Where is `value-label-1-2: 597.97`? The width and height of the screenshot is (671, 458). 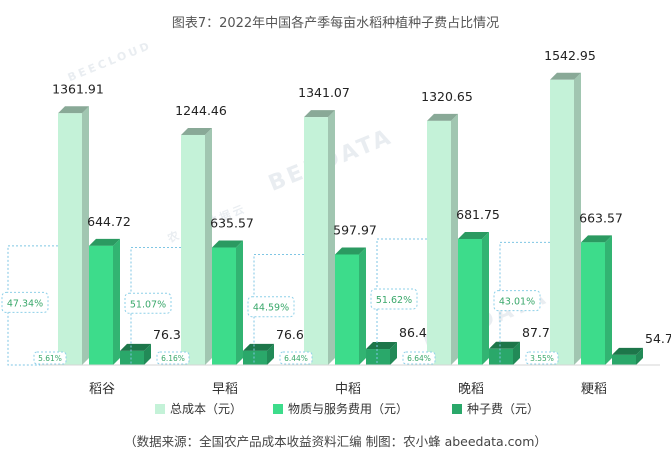
value-label-1-2: 597.97 is located at coordinates (355, 229).